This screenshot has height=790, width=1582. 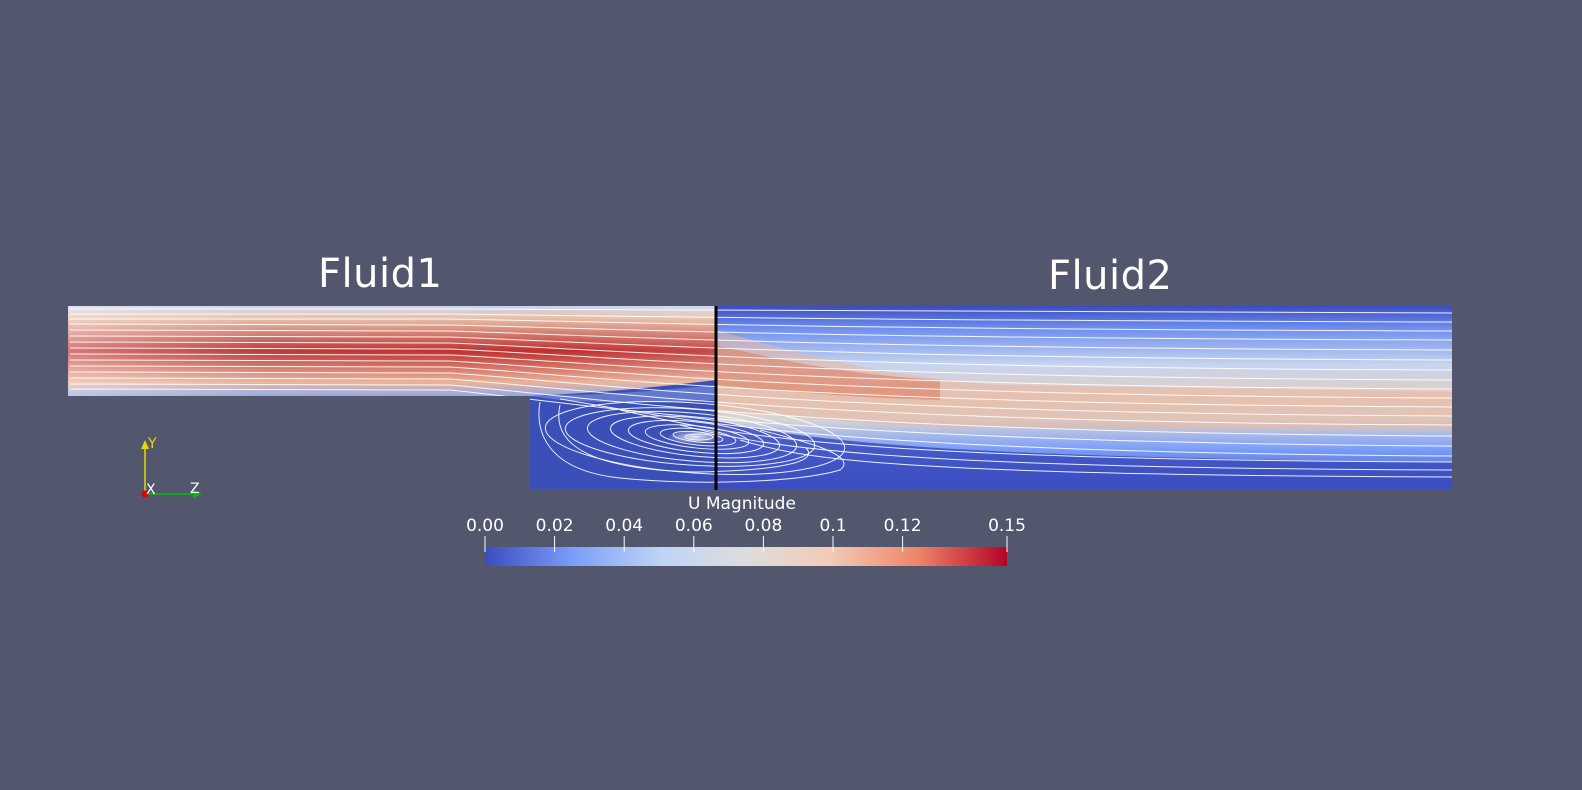 What do you see at coordinates (151, 490) in the screenshot?
I see `axis-x-label: X` at bounding box center [151, 490].